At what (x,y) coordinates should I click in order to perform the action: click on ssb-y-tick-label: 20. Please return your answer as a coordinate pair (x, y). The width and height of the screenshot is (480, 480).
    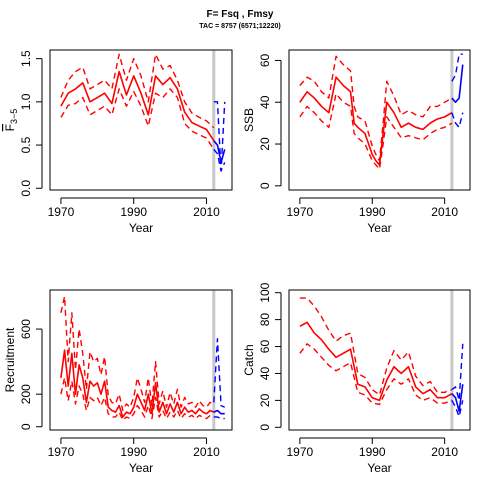
    Looking at the image, I should click on (265, 144).